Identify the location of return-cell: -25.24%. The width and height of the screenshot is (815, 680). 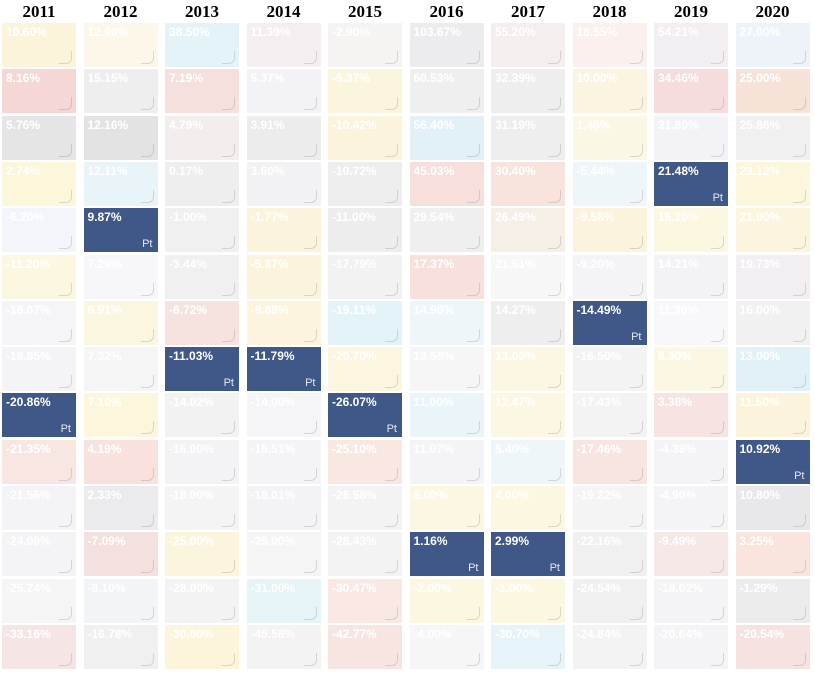
(39, 600).